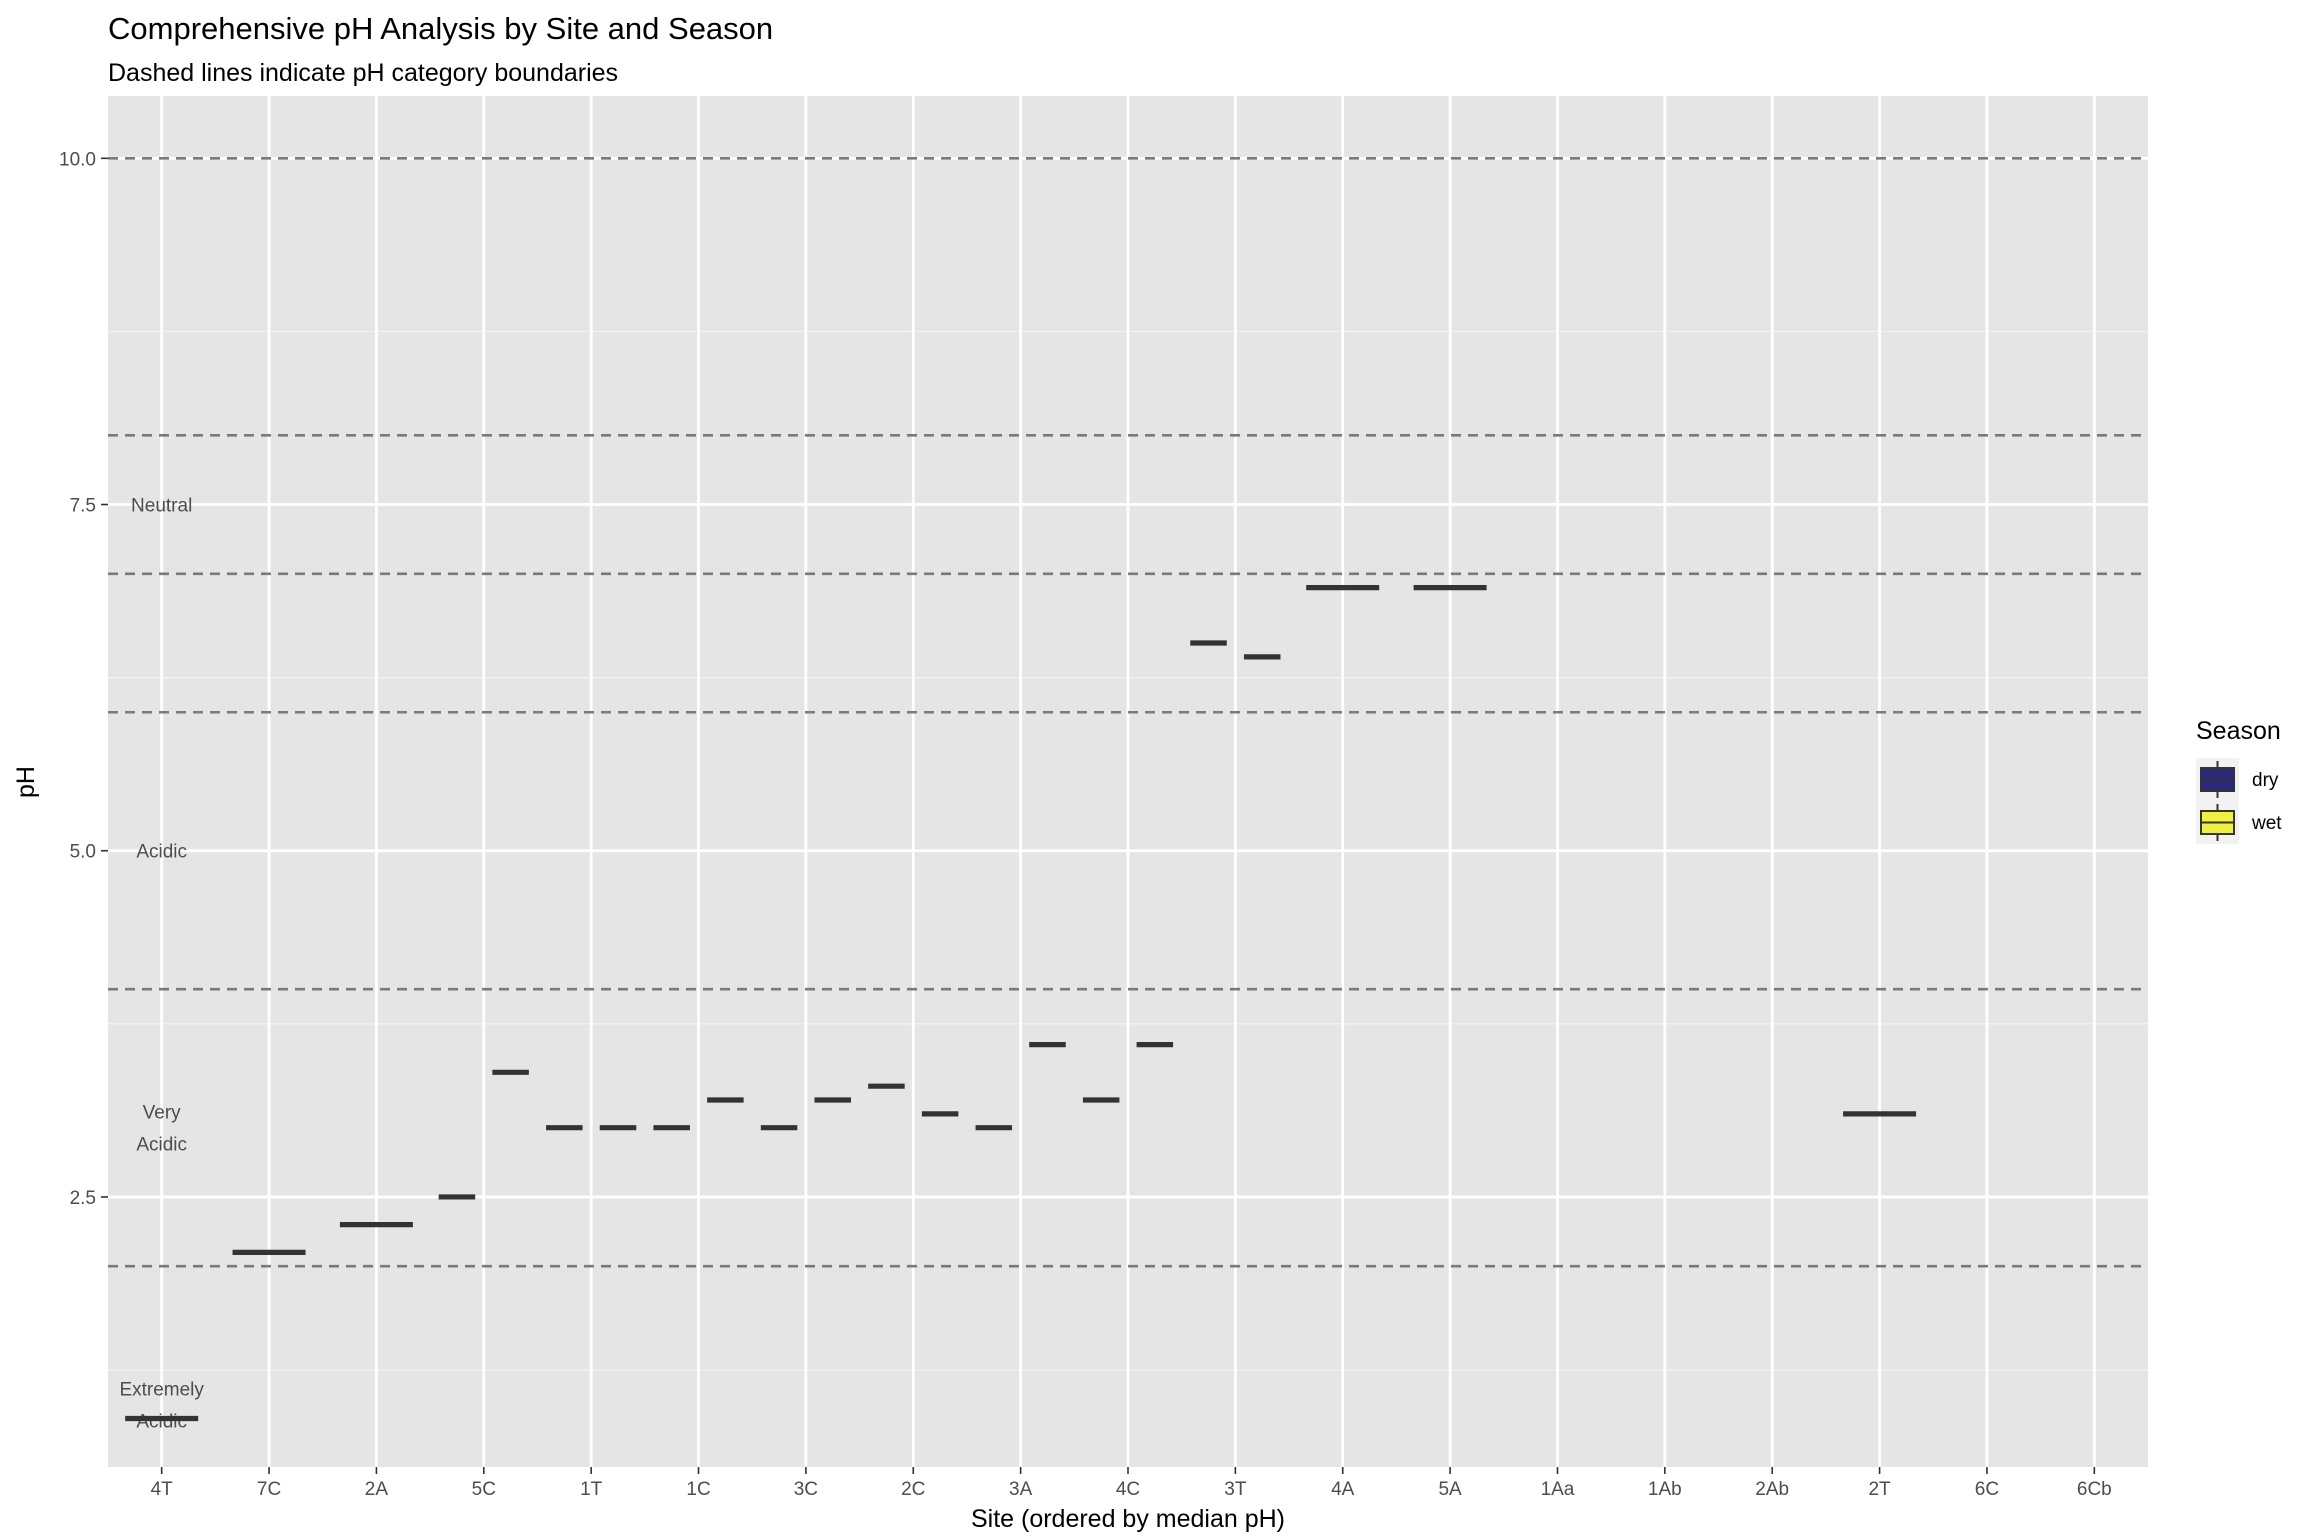 This screenshot has height=1536, width=2304. Describe the element at coordinates (806, 1489) in the screenshot. I see `x-tick-label: 3C` at that location.